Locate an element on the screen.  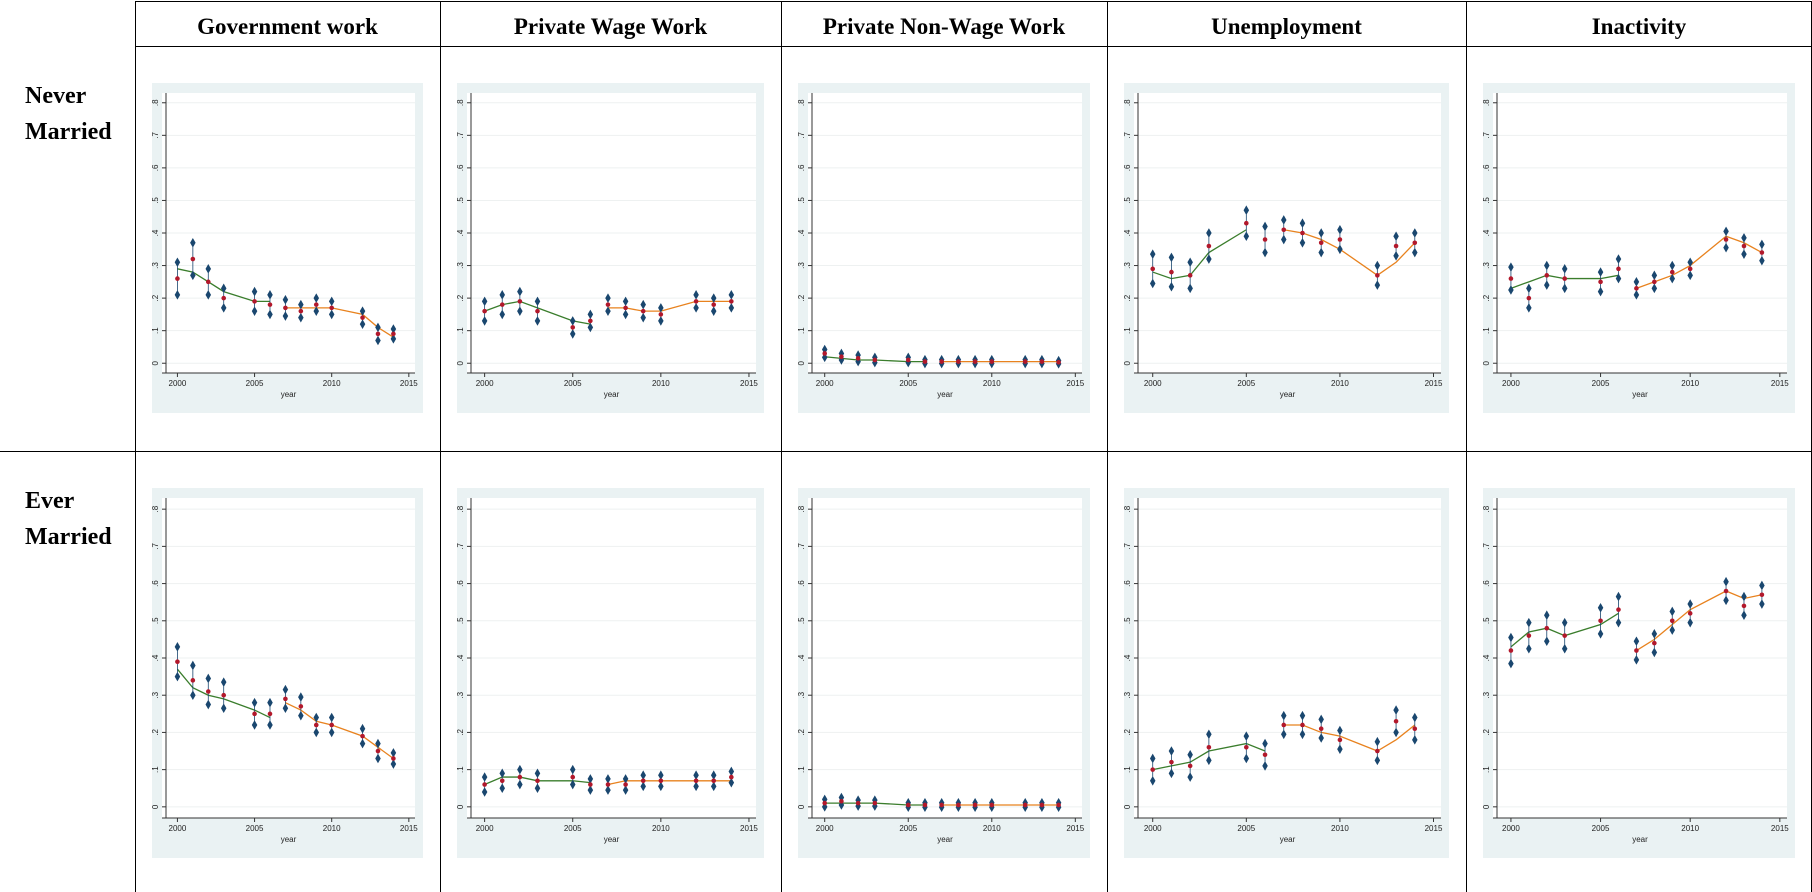
y-tick-label: .3 is located at coordinates (155, 694).